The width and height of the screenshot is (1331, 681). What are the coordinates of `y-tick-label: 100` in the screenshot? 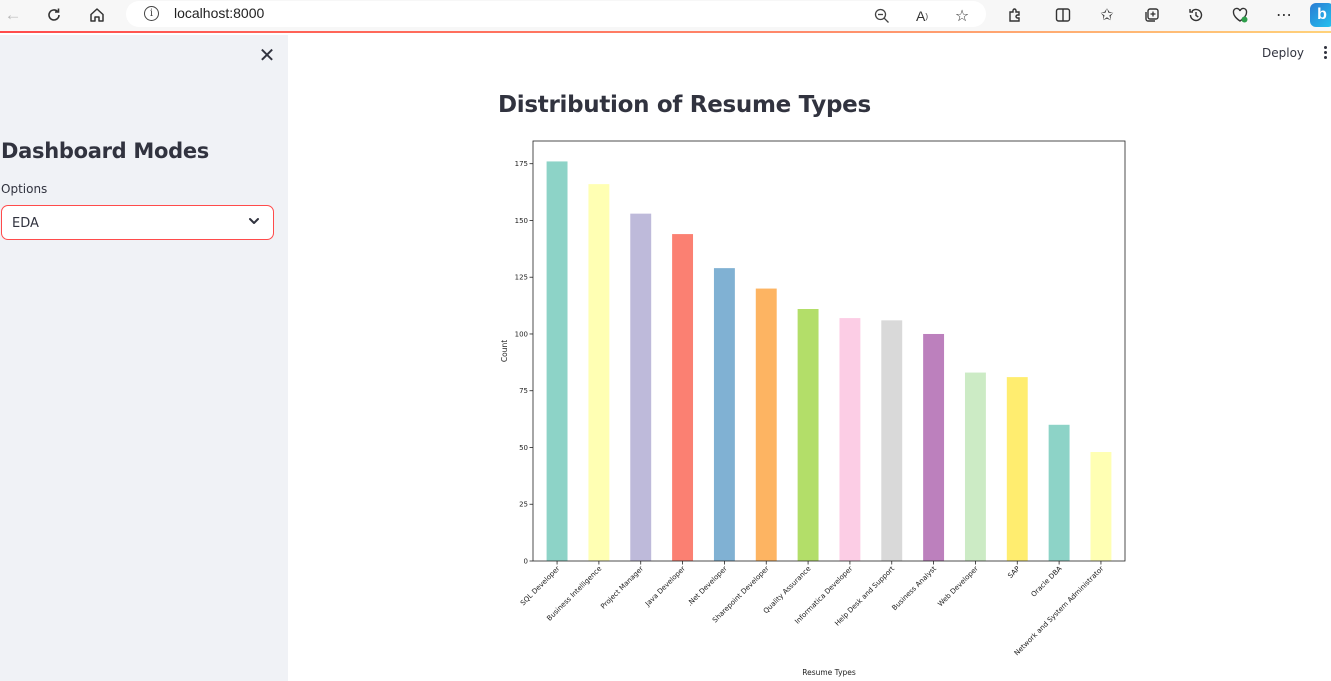 It's located at (521, 334).